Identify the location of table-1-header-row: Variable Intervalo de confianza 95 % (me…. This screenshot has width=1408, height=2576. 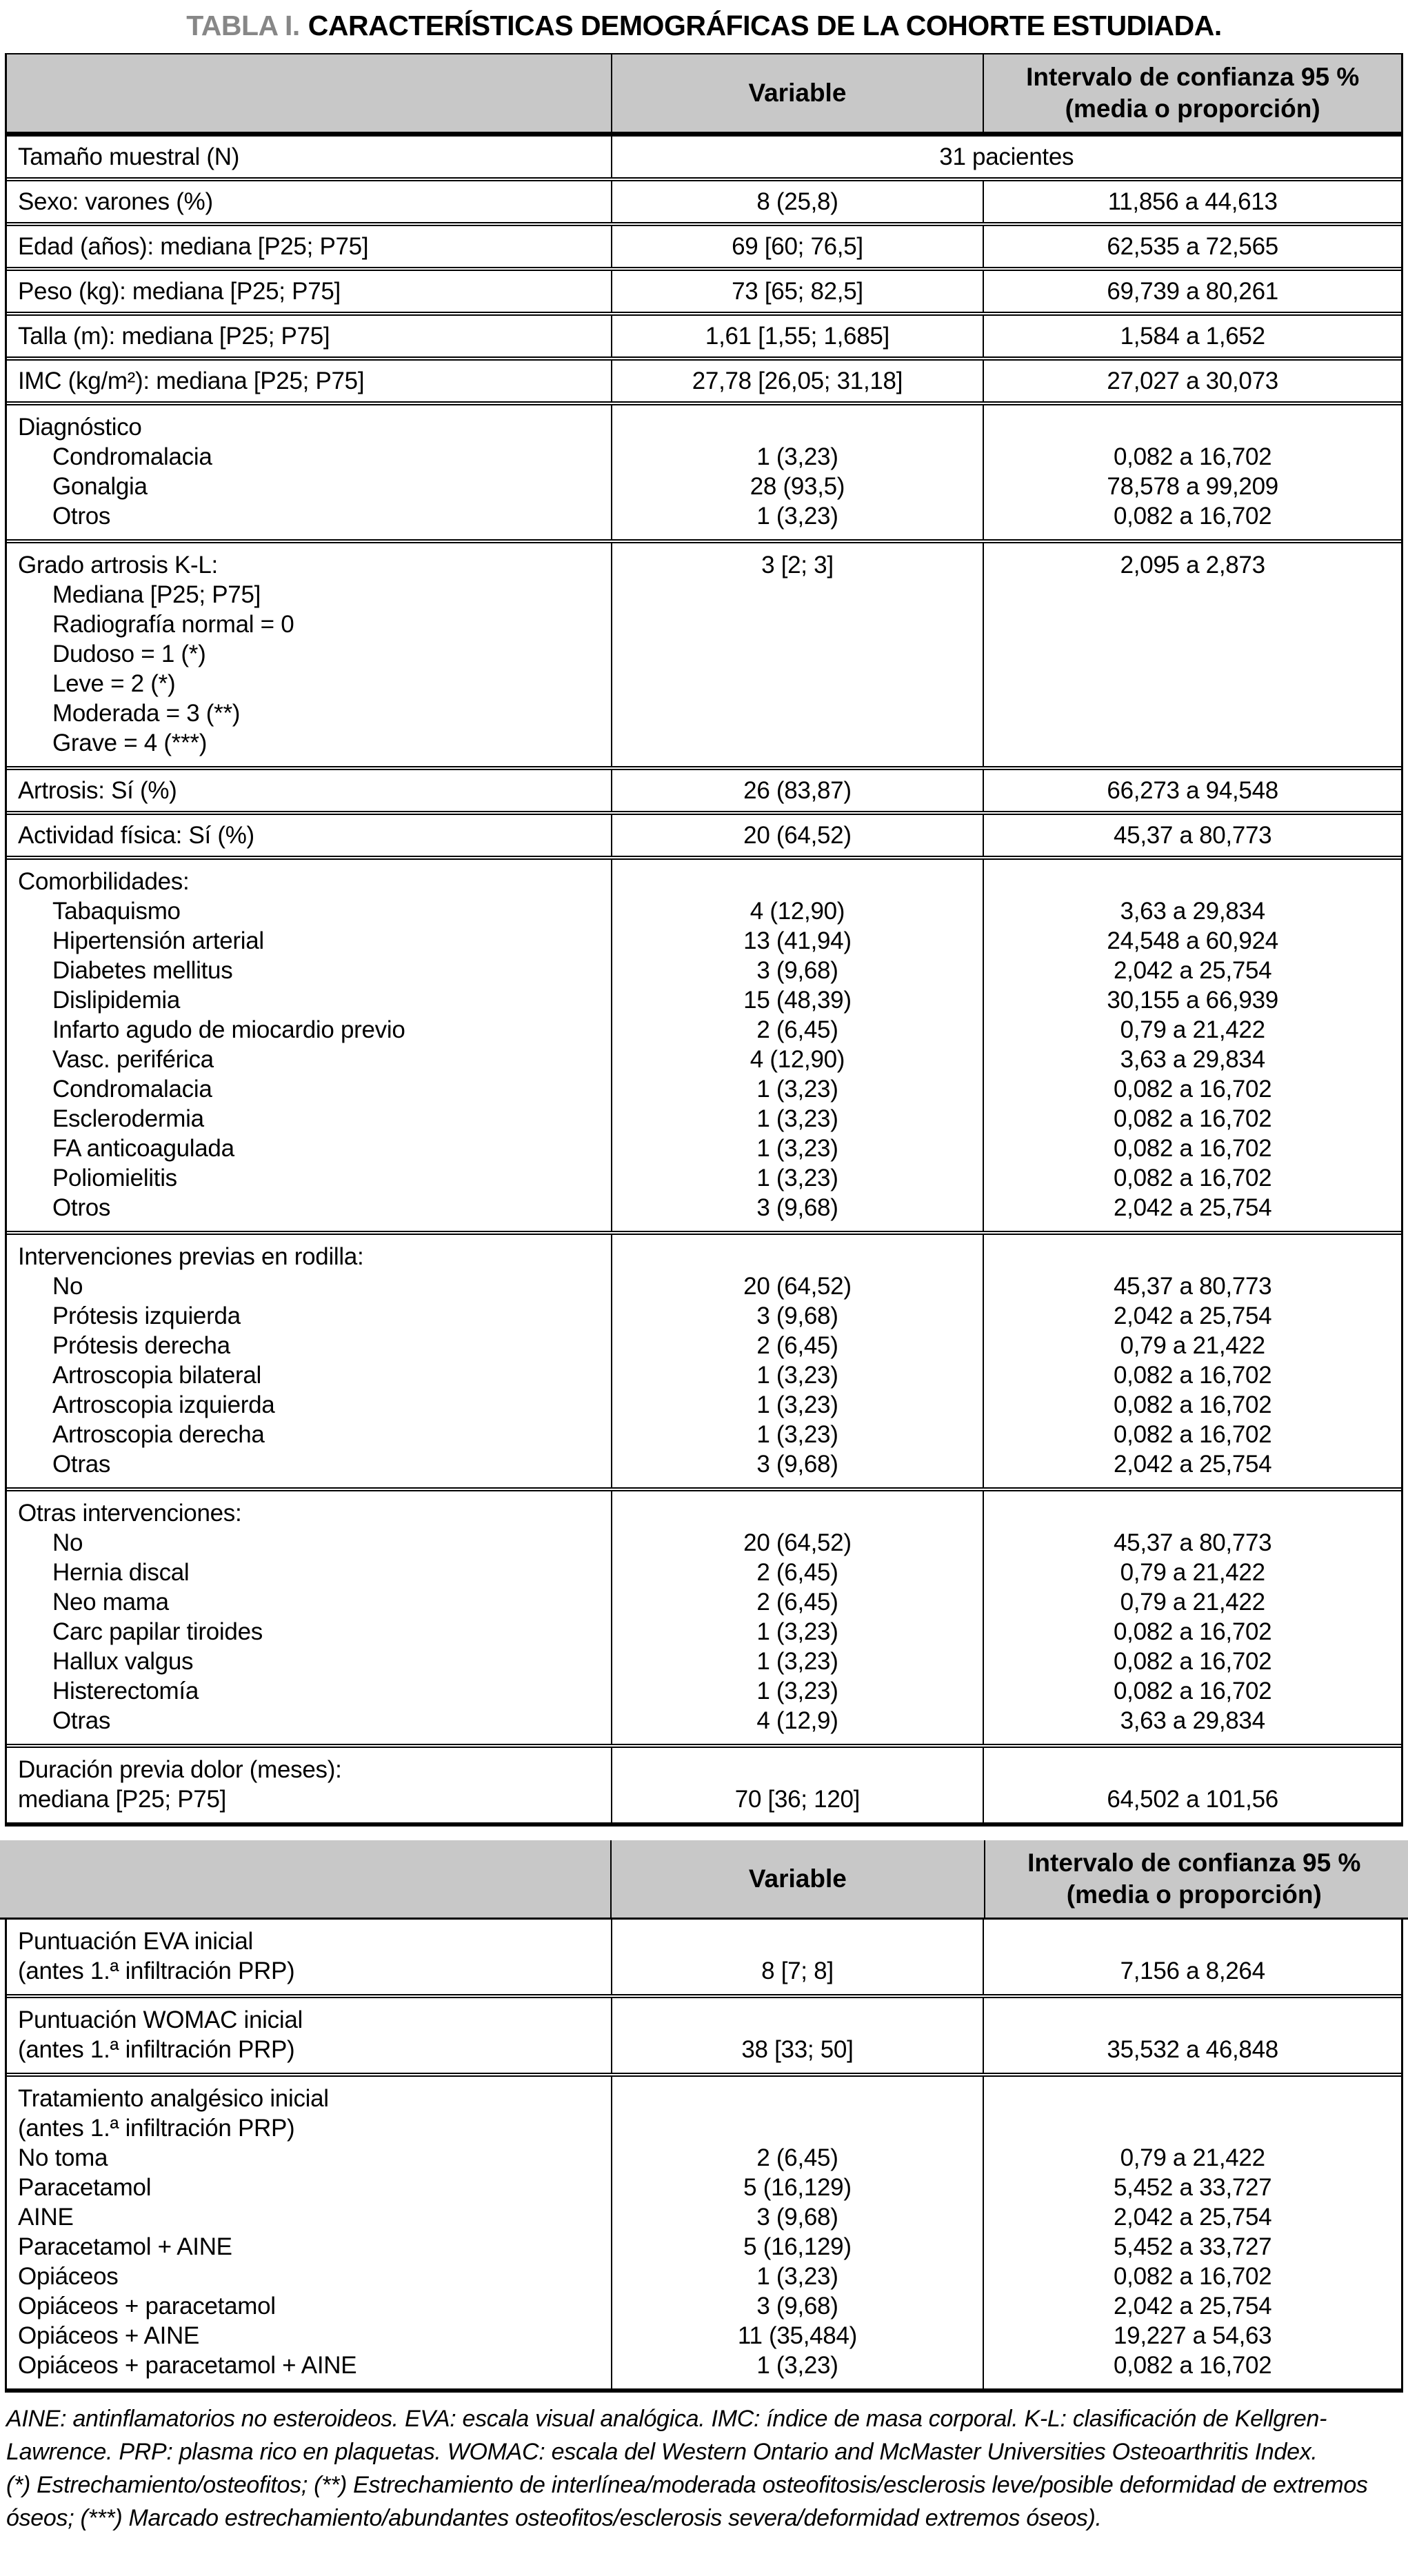
(704, 94).